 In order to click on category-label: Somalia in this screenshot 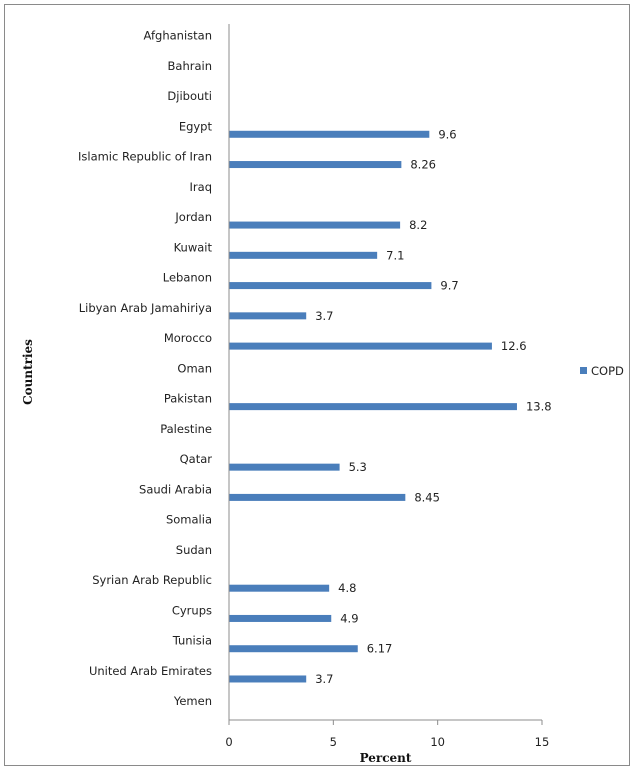, I will do `click(189, 520)`.